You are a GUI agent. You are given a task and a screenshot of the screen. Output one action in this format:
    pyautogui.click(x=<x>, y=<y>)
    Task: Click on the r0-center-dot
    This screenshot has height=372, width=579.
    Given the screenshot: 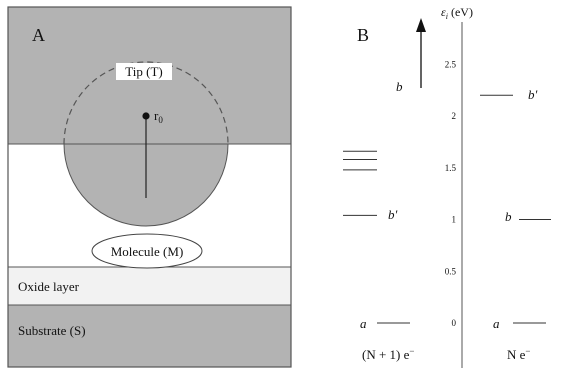 What is the action you would take?
    pyautogui.click(x=146, y=116)
    